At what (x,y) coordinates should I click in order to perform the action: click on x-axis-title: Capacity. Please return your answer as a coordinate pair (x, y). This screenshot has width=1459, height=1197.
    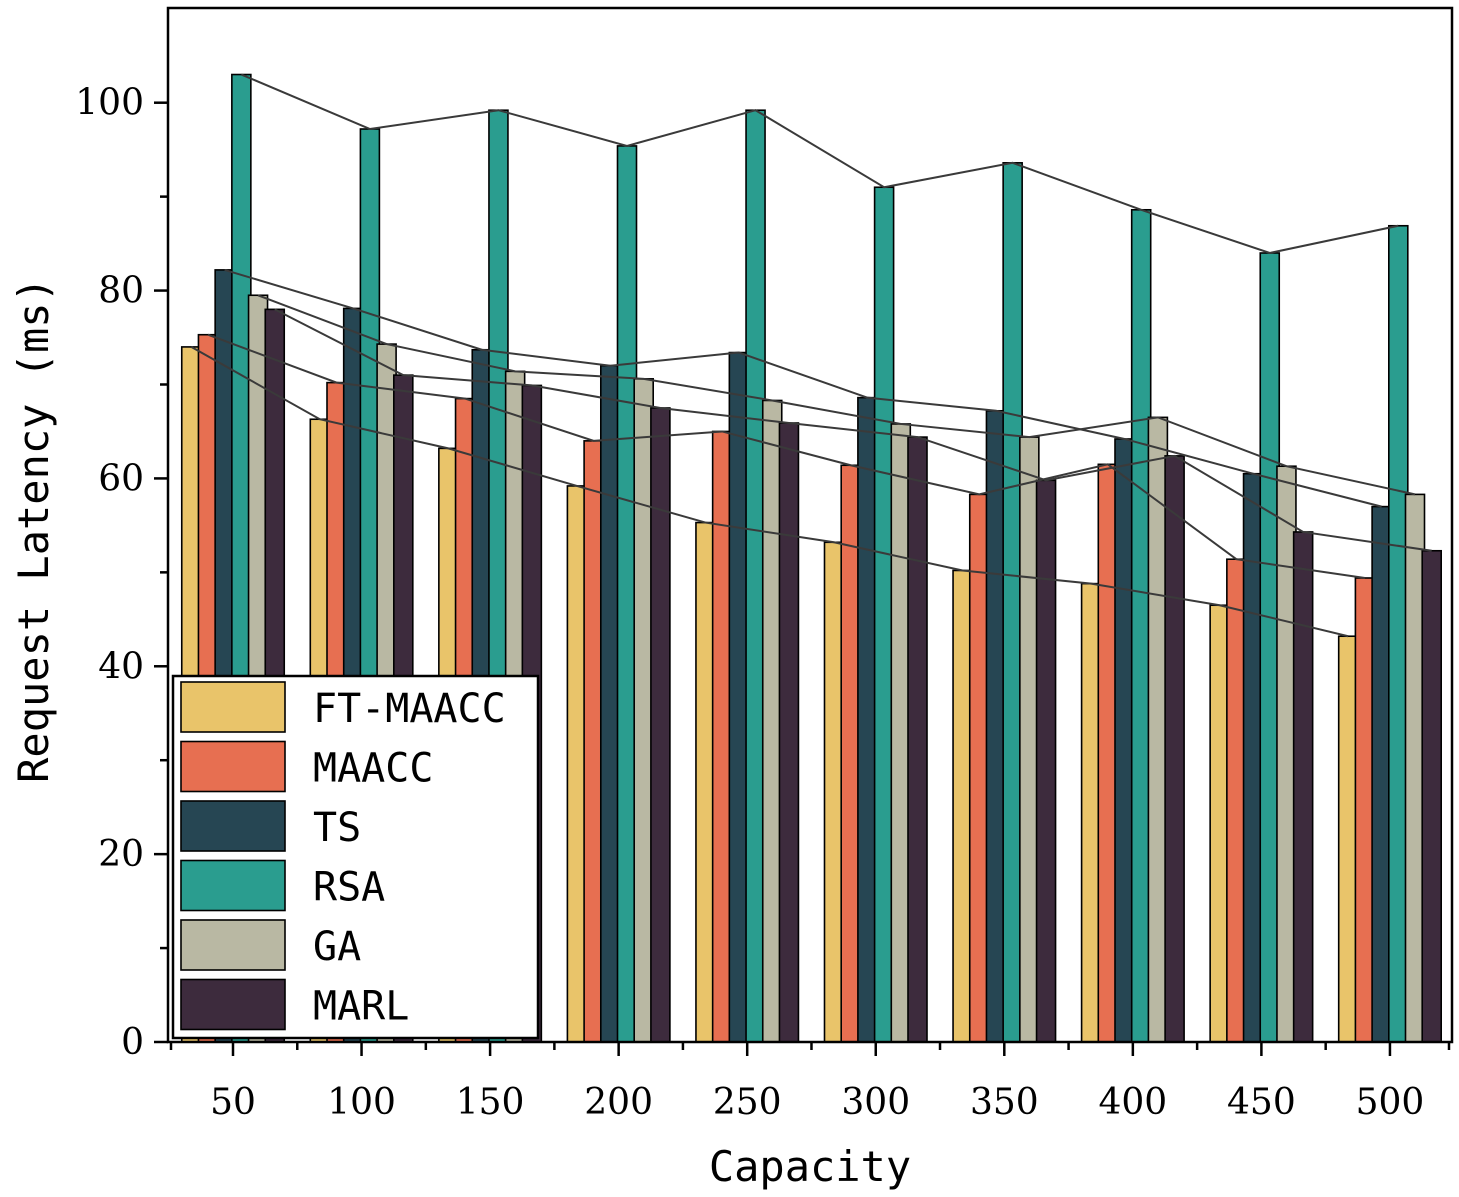
    Looking at the image, I should click on (810, 1166).